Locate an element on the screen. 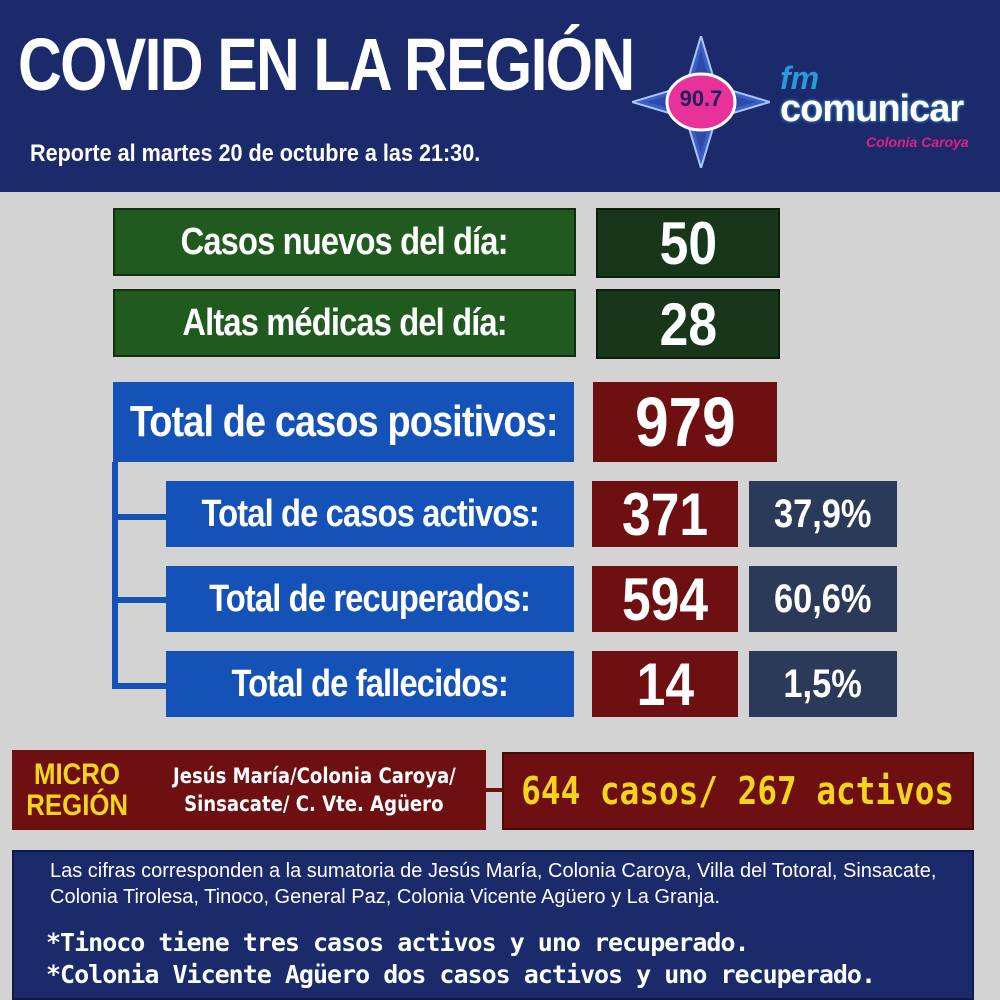  active-value-box: 371 is located at coordinates (665, 514).